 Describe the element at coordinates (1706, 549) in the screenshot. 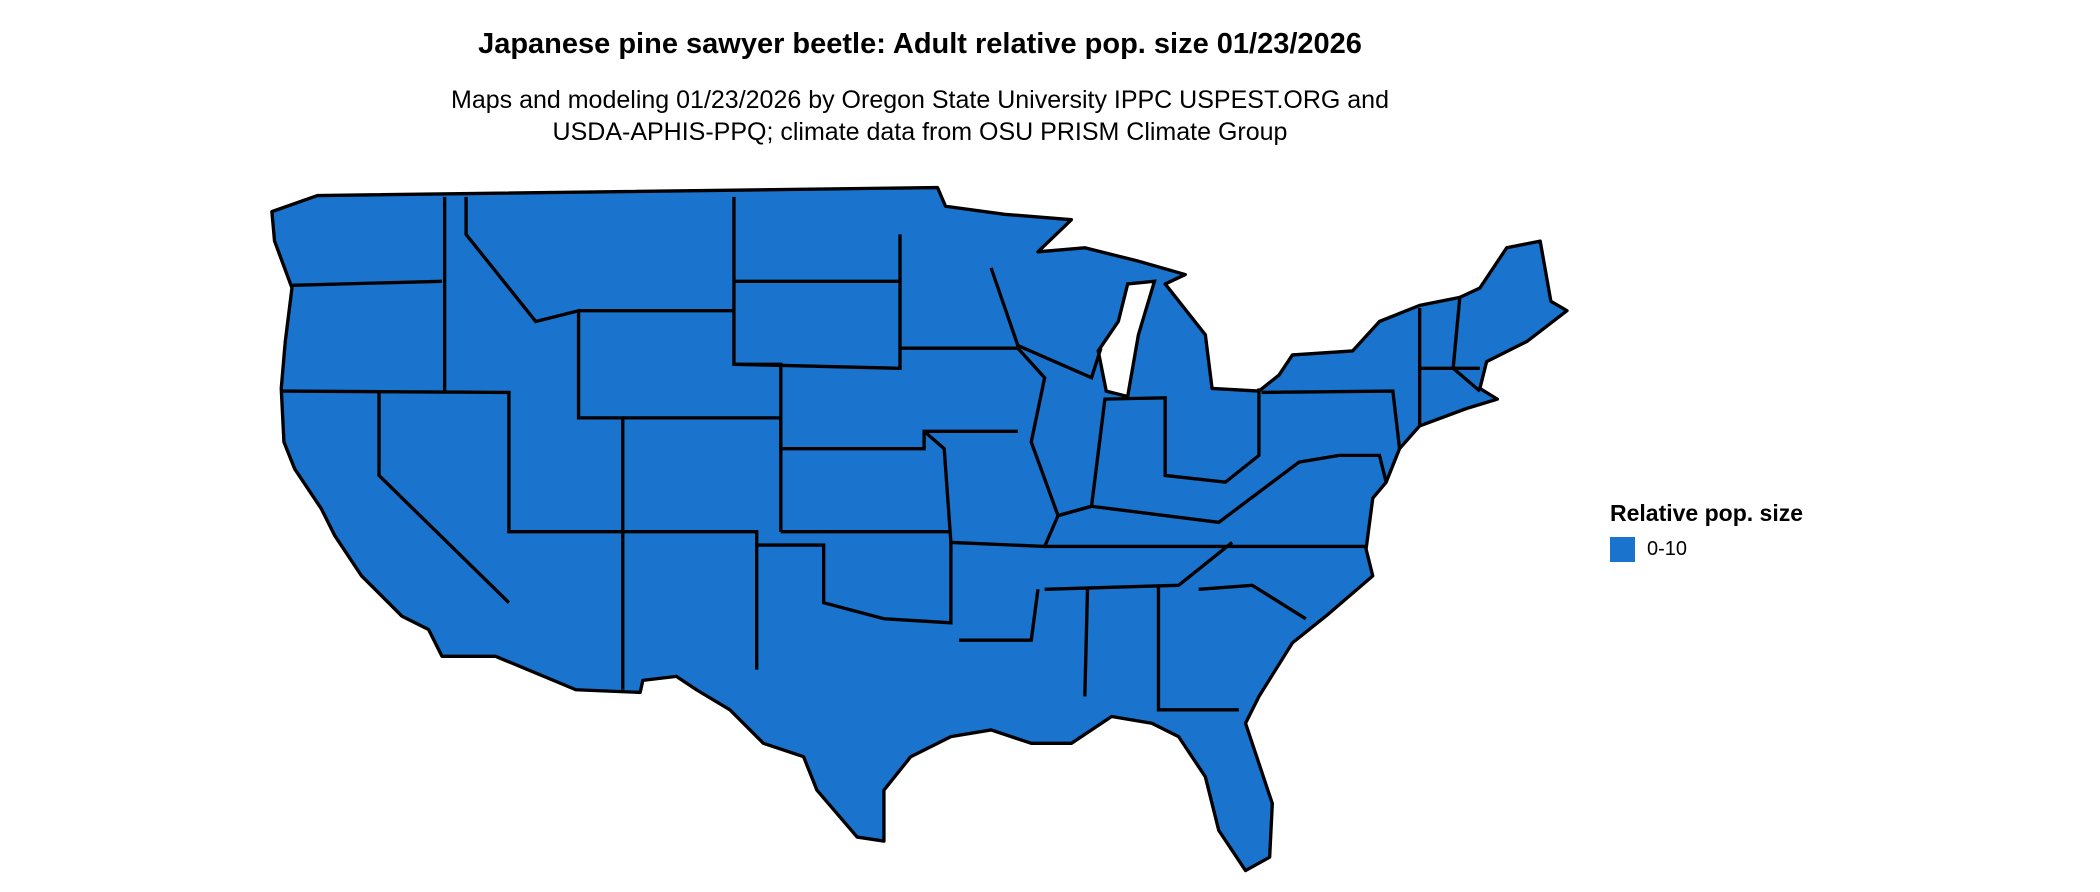

I see `legend-item: 0-10` at that location.